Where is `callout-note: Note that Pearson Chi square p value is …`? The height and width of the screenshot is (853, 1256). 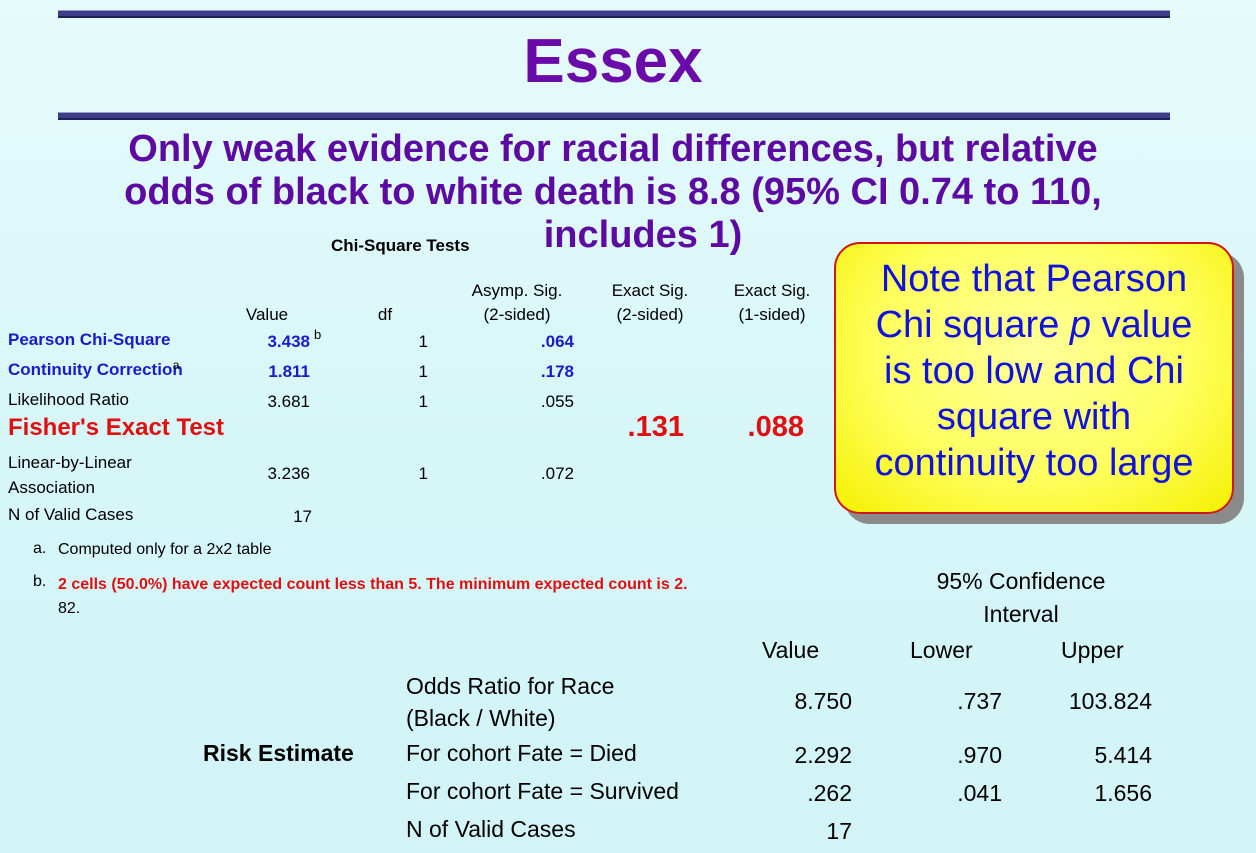 callout-note: Note that Pearson Chi square p value is … is located at coordinates (1034, 378).